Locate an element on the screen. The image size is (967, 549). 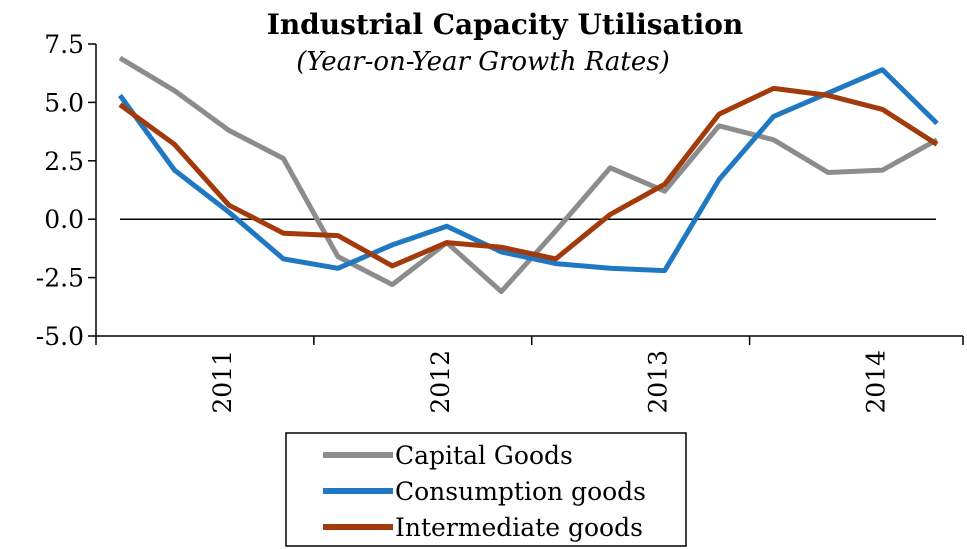
y-tick-label: -5.0 is located at coordinates (60, 336).